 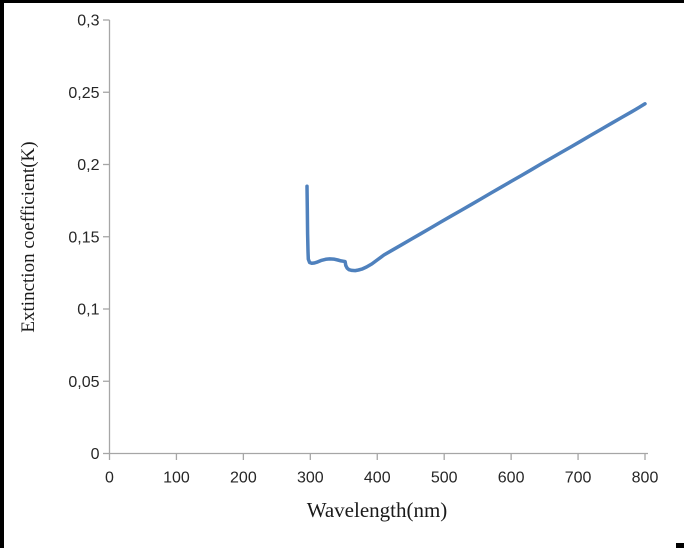 I want to click on y-tick-label: 0,1, so click(x=88, y=310).